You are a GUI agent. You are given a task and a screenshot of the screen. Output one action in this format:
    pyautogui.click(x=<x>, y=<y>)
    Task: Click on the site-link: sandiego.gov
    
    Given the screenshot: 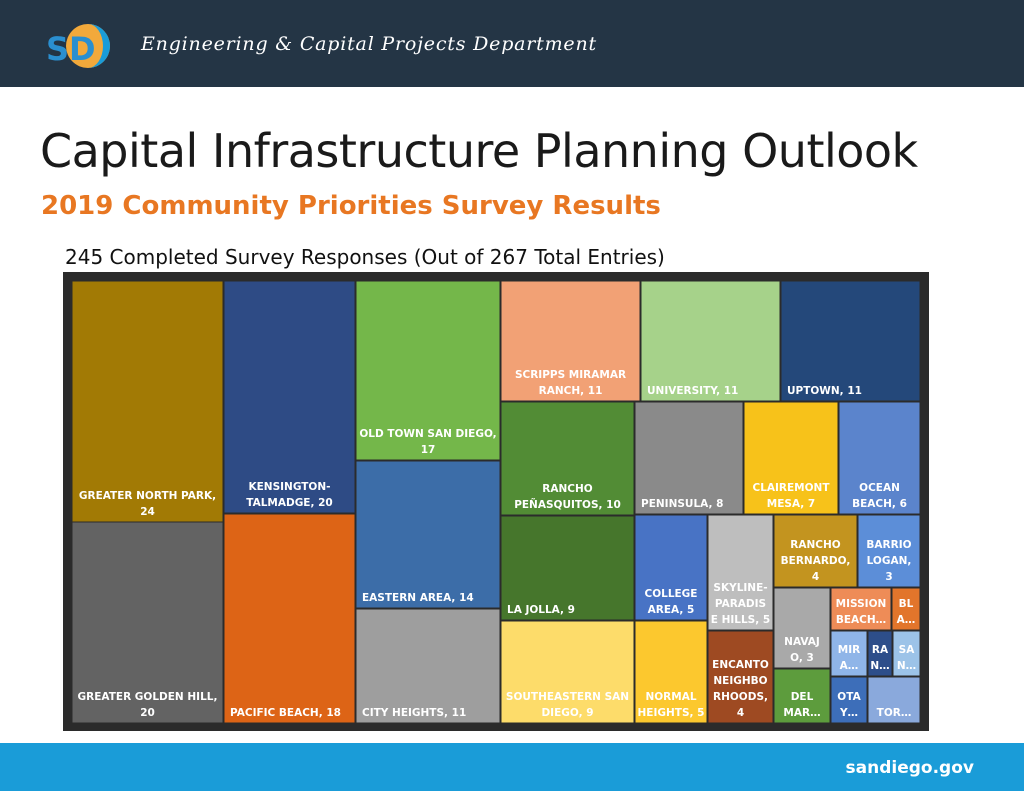 What is the action you would take?
    pyautogui.click(x=909, y=768)
    